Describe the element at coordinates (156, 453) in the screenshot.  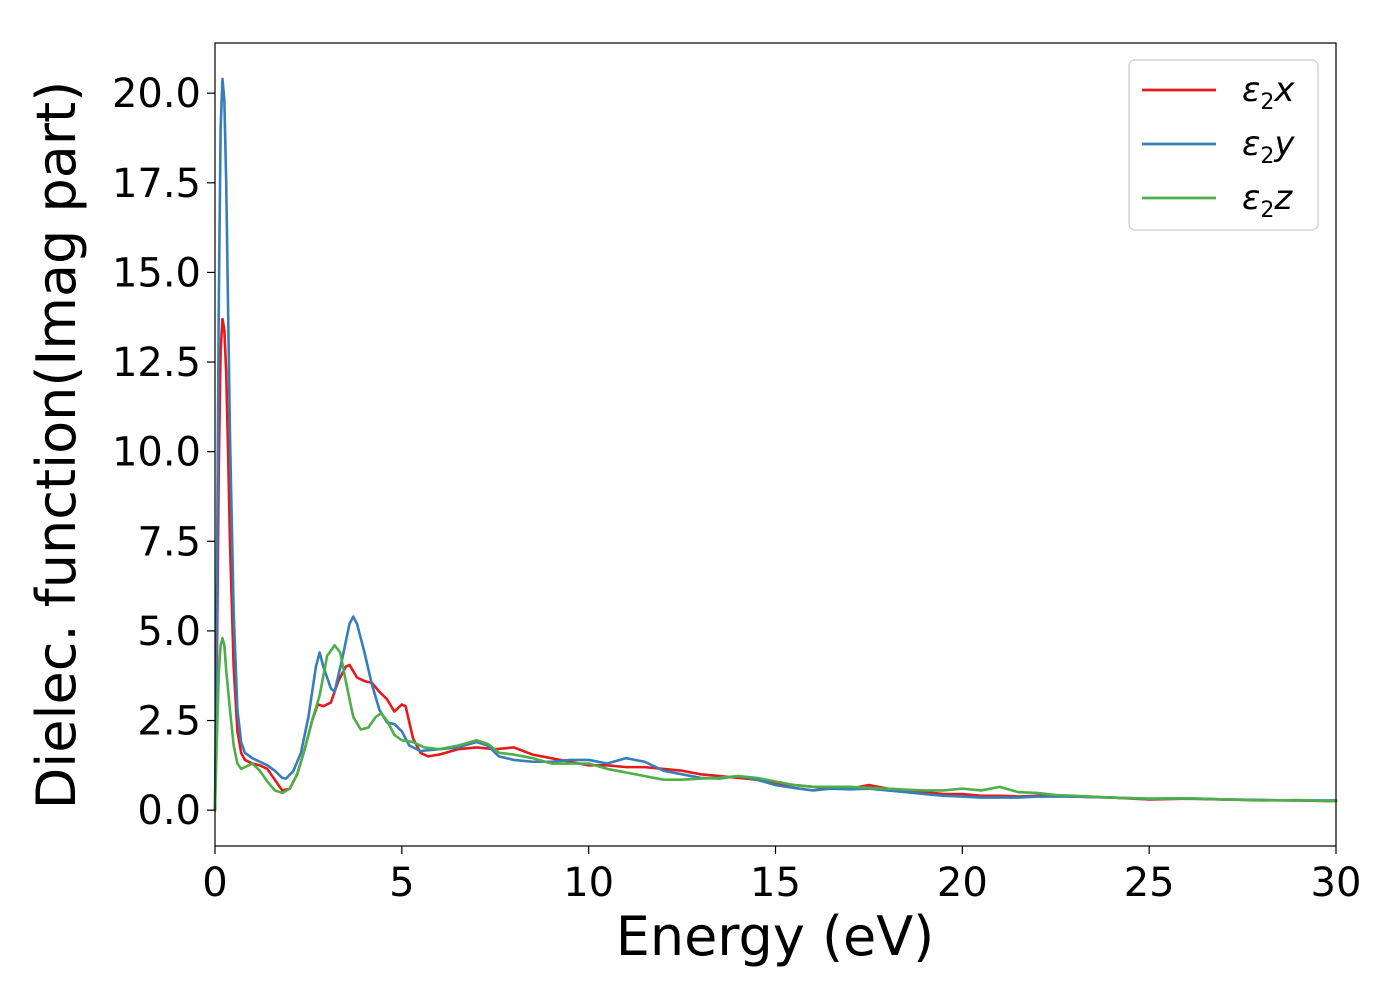
I see `y-tick-label: 10.0` at that location.